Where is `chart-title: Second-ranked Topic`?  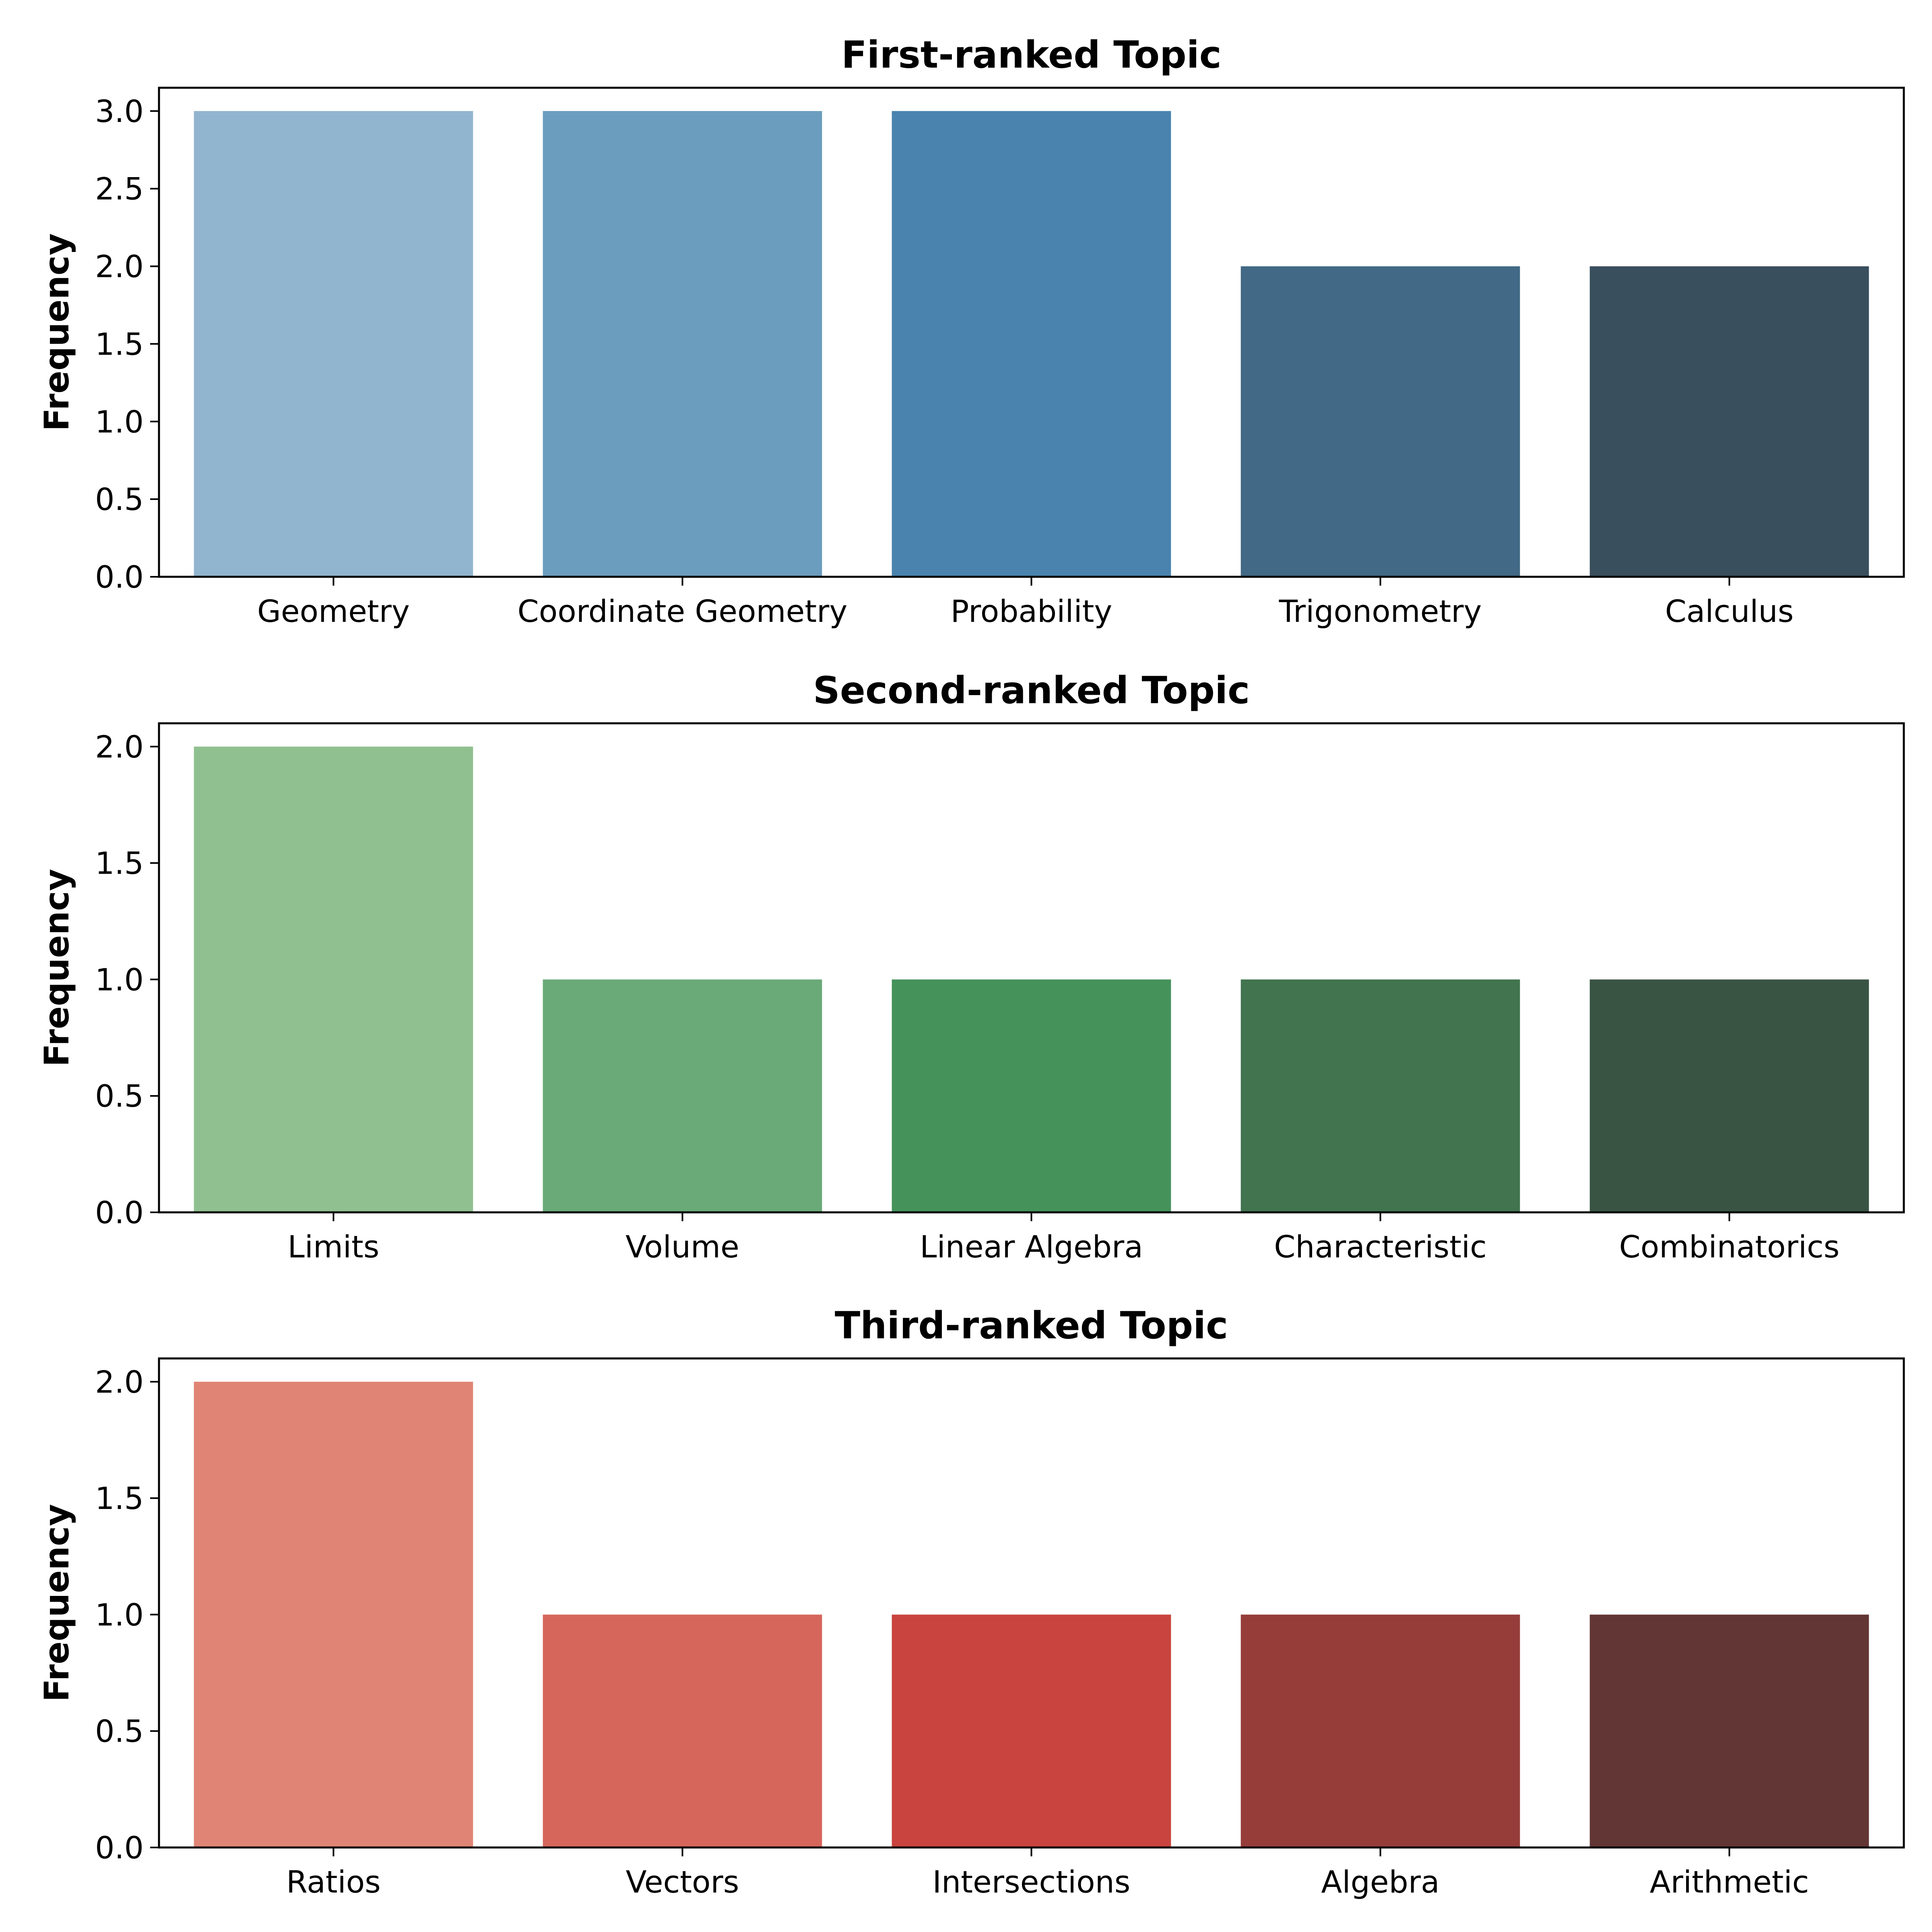
chart-title: Second-ranked Topic is located at coordinates (1031, 690).